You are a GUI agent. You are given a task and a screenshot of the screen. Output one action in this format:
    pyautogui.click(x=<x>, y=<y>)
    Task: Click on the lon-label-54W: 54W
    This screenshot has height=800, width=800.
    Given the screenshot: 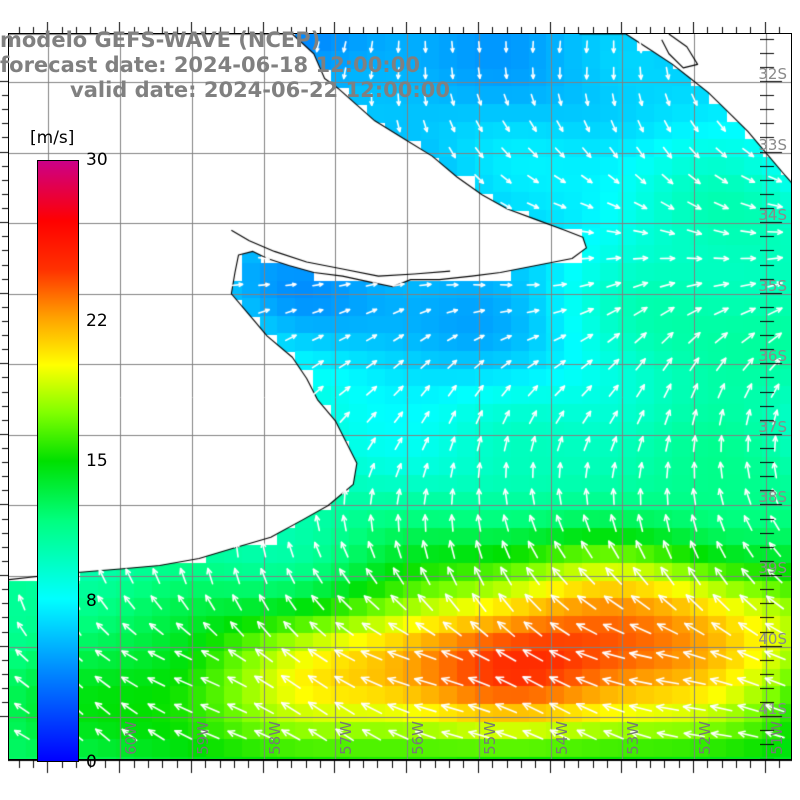 What is the action you would take?
    pyautogui.click(x=561, y=738)
    